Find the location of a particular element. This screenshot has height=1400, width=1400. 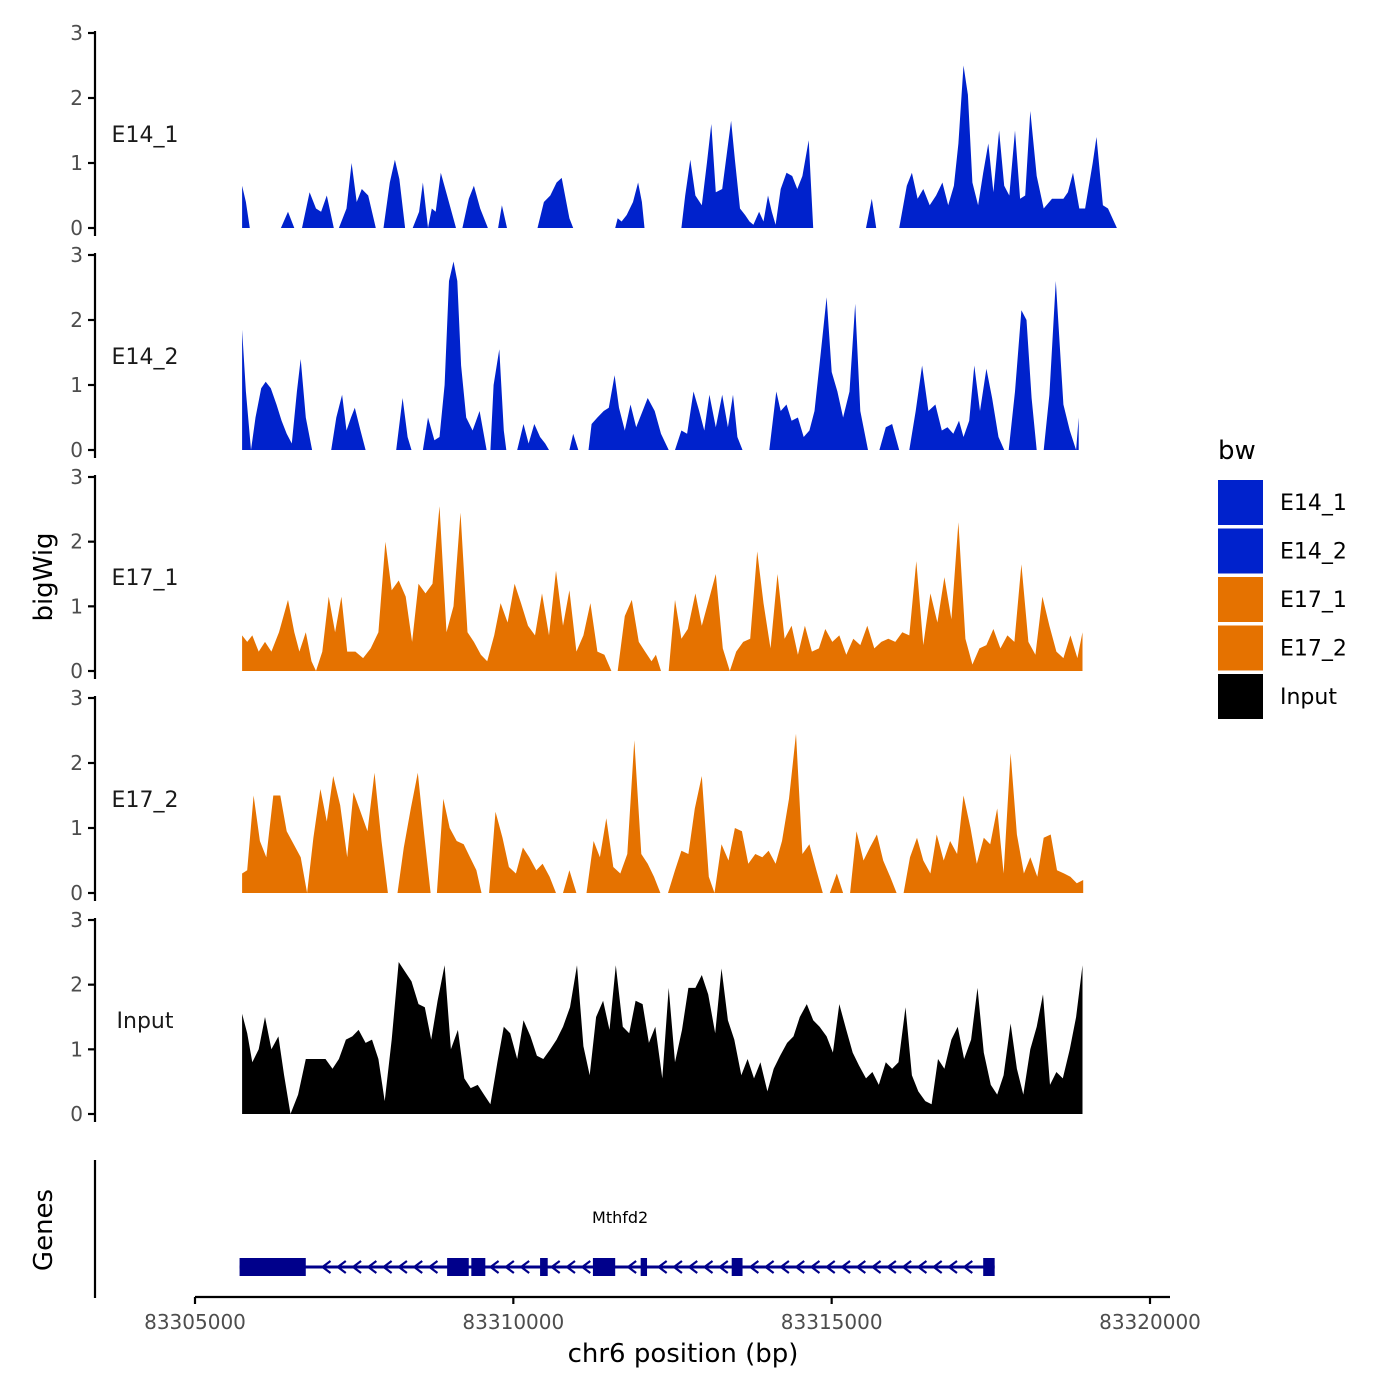

y-tick-label-e14-2-3: 3 is located at coordinates (76, 255).